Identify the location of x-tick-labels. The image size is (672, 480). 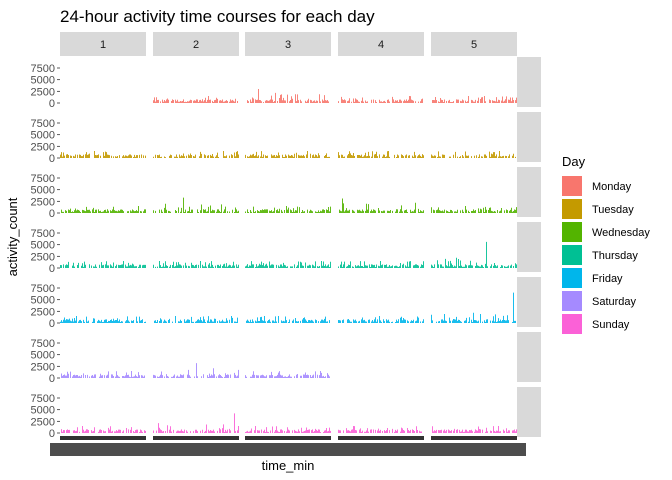
(288, 449).